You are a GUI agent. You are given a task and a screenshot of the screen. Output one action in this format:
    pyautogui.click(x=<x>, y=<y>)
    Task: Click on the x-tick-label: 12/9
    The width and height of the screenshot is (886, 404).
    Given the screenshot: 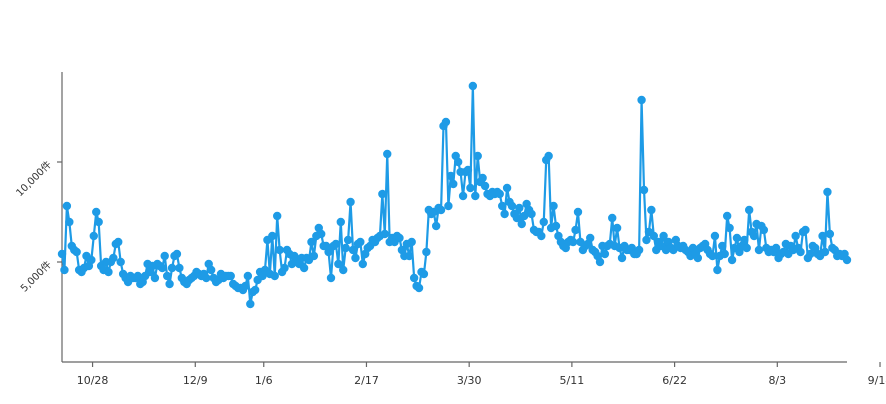 What is the action you would take?
    pyautogui.click(x=195, y=380)
    